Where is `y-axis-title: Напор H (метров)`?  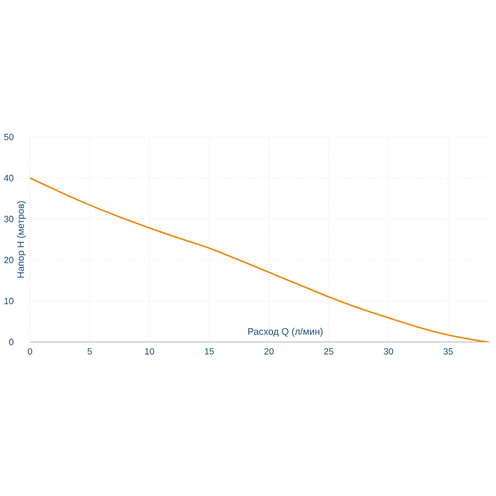
y-axis-title: Напор H (метров) is located at coordinates (21, 239).